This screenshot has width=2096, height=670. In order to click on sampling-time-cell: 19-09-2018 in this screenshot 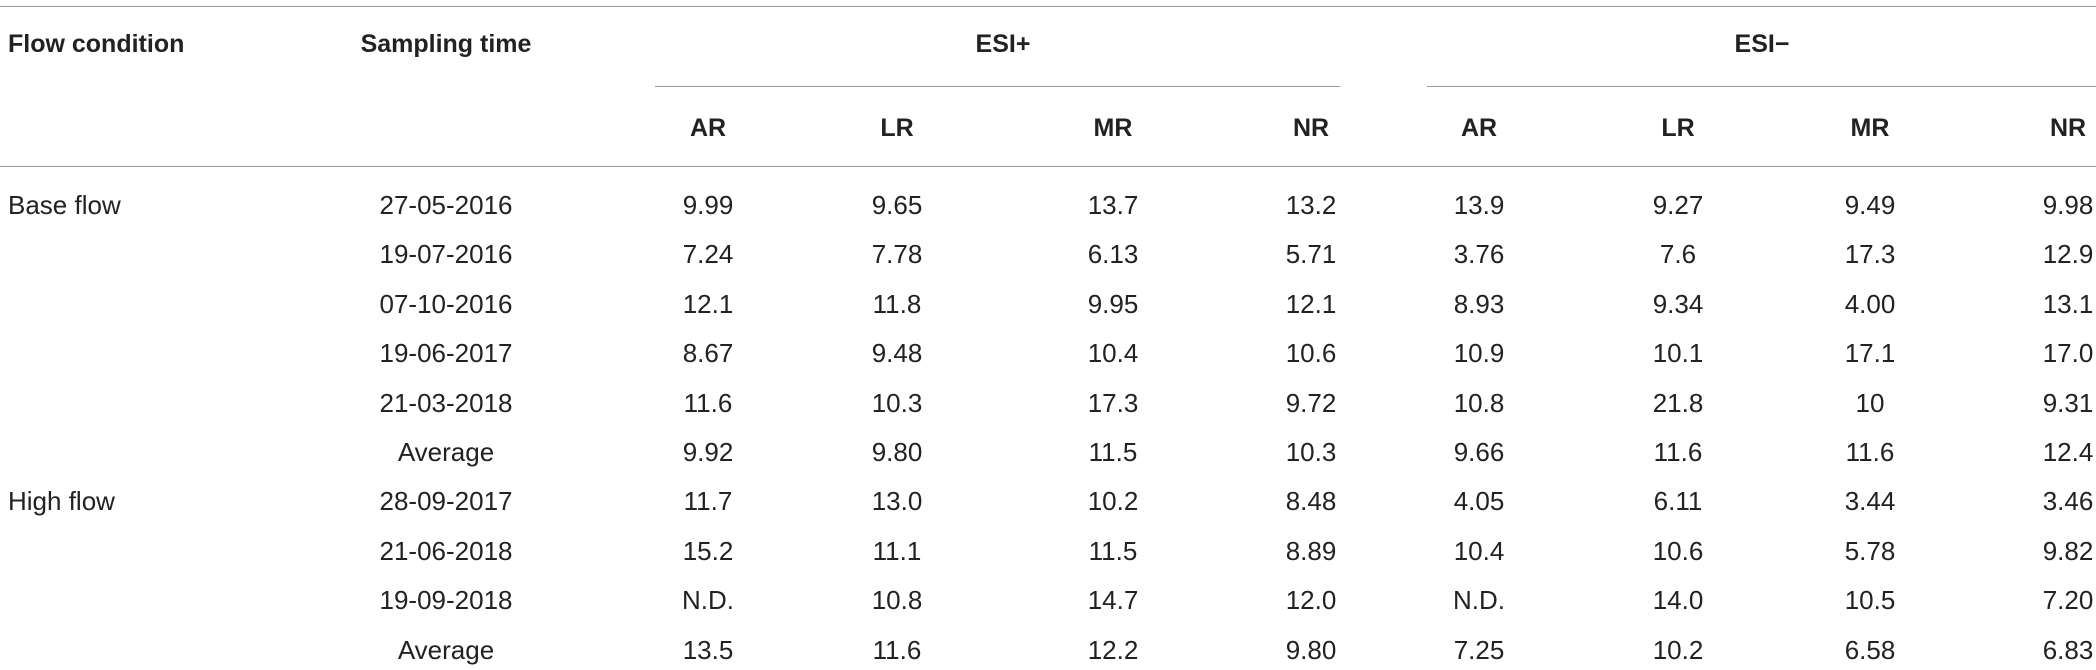, I will do `click(446, 600)`.